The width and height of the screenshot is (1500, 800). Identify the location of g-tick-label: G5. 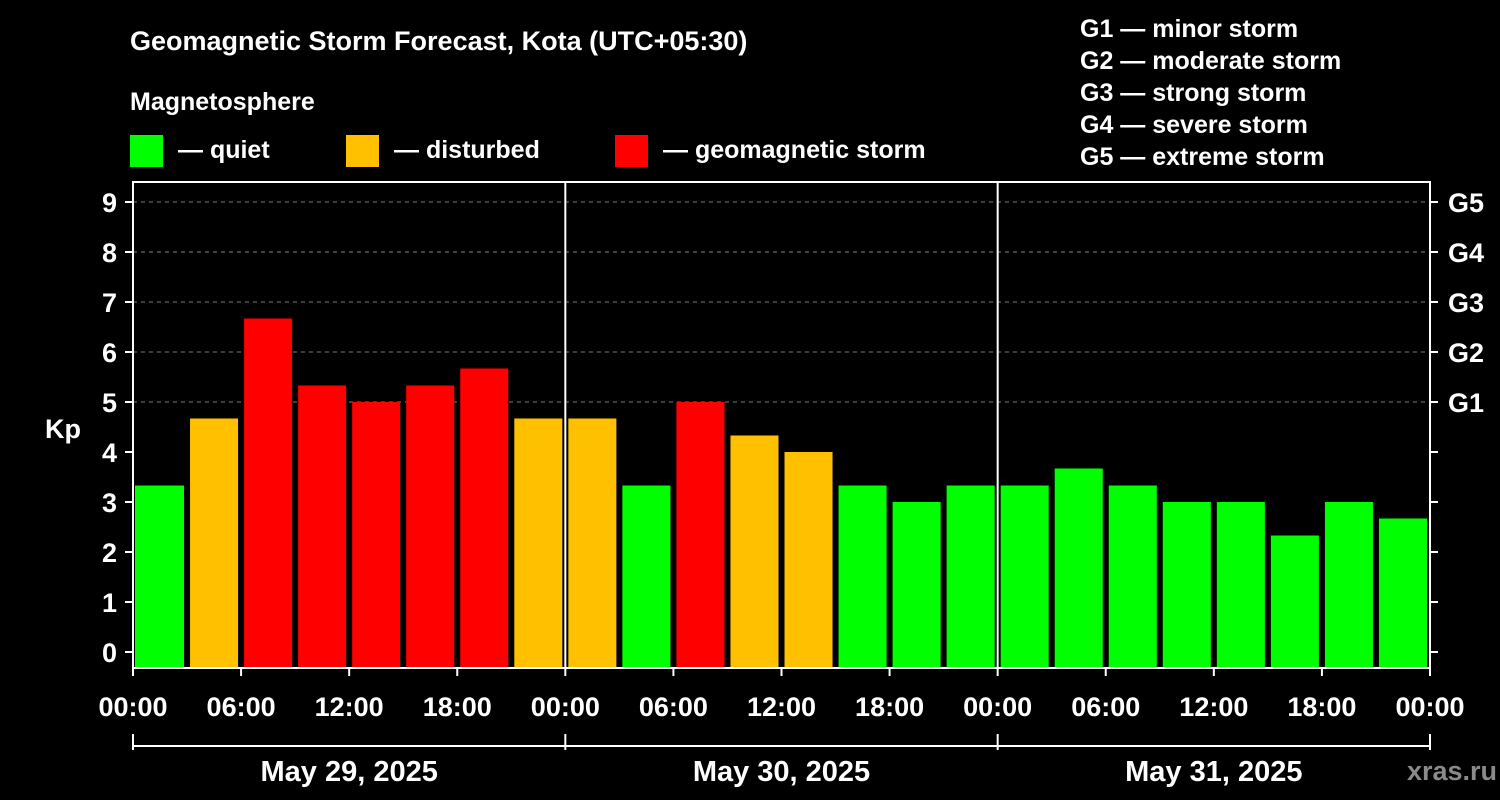
(1466, 203).